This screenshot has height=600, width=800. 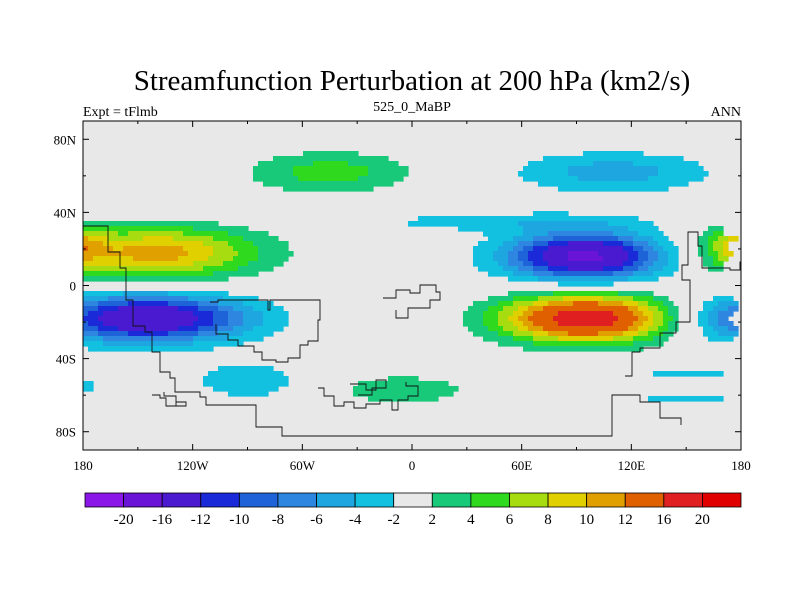 What do you see at coordinates (355, 520) in the screenshot?
I see `colorbar-label: -4` at bounding box center [355, 520].